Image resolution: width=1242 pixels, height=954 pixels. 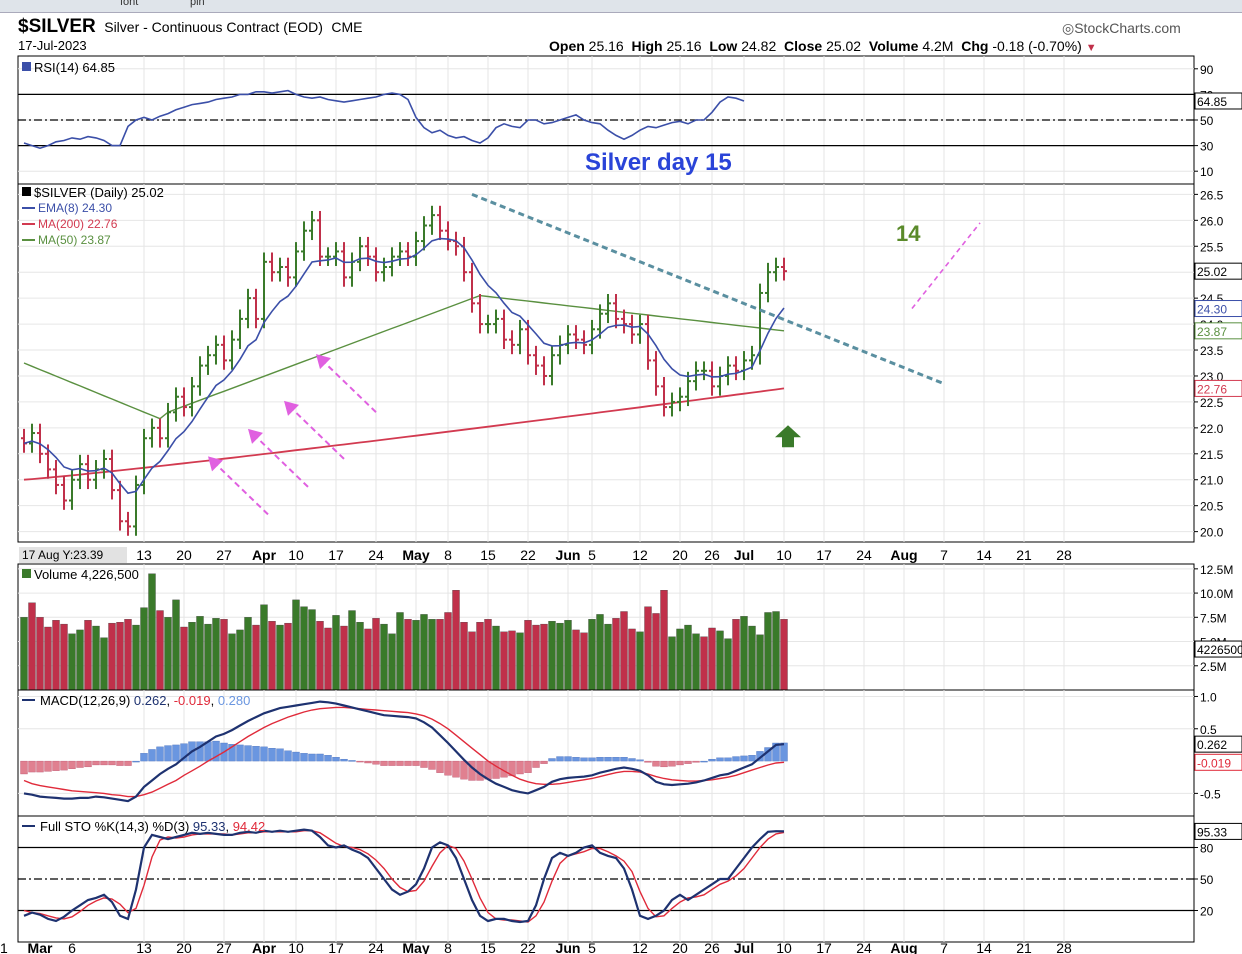 I want to click on price-axis-tick-label: 25.5, so click(x=1212, y=247).